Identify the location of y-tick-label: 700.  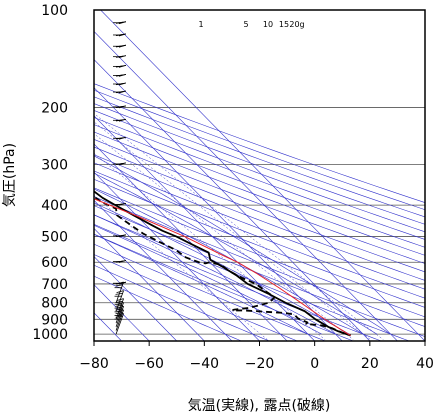
(54, 285).